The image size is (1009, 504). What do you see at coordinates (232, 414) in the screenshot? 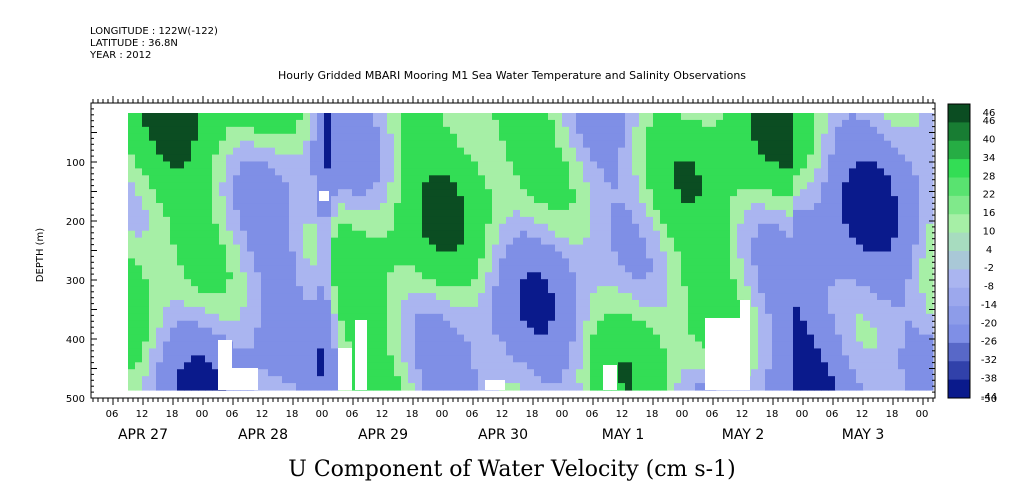
I see `x-hour-label: 06` at bounding box center [232, 414].